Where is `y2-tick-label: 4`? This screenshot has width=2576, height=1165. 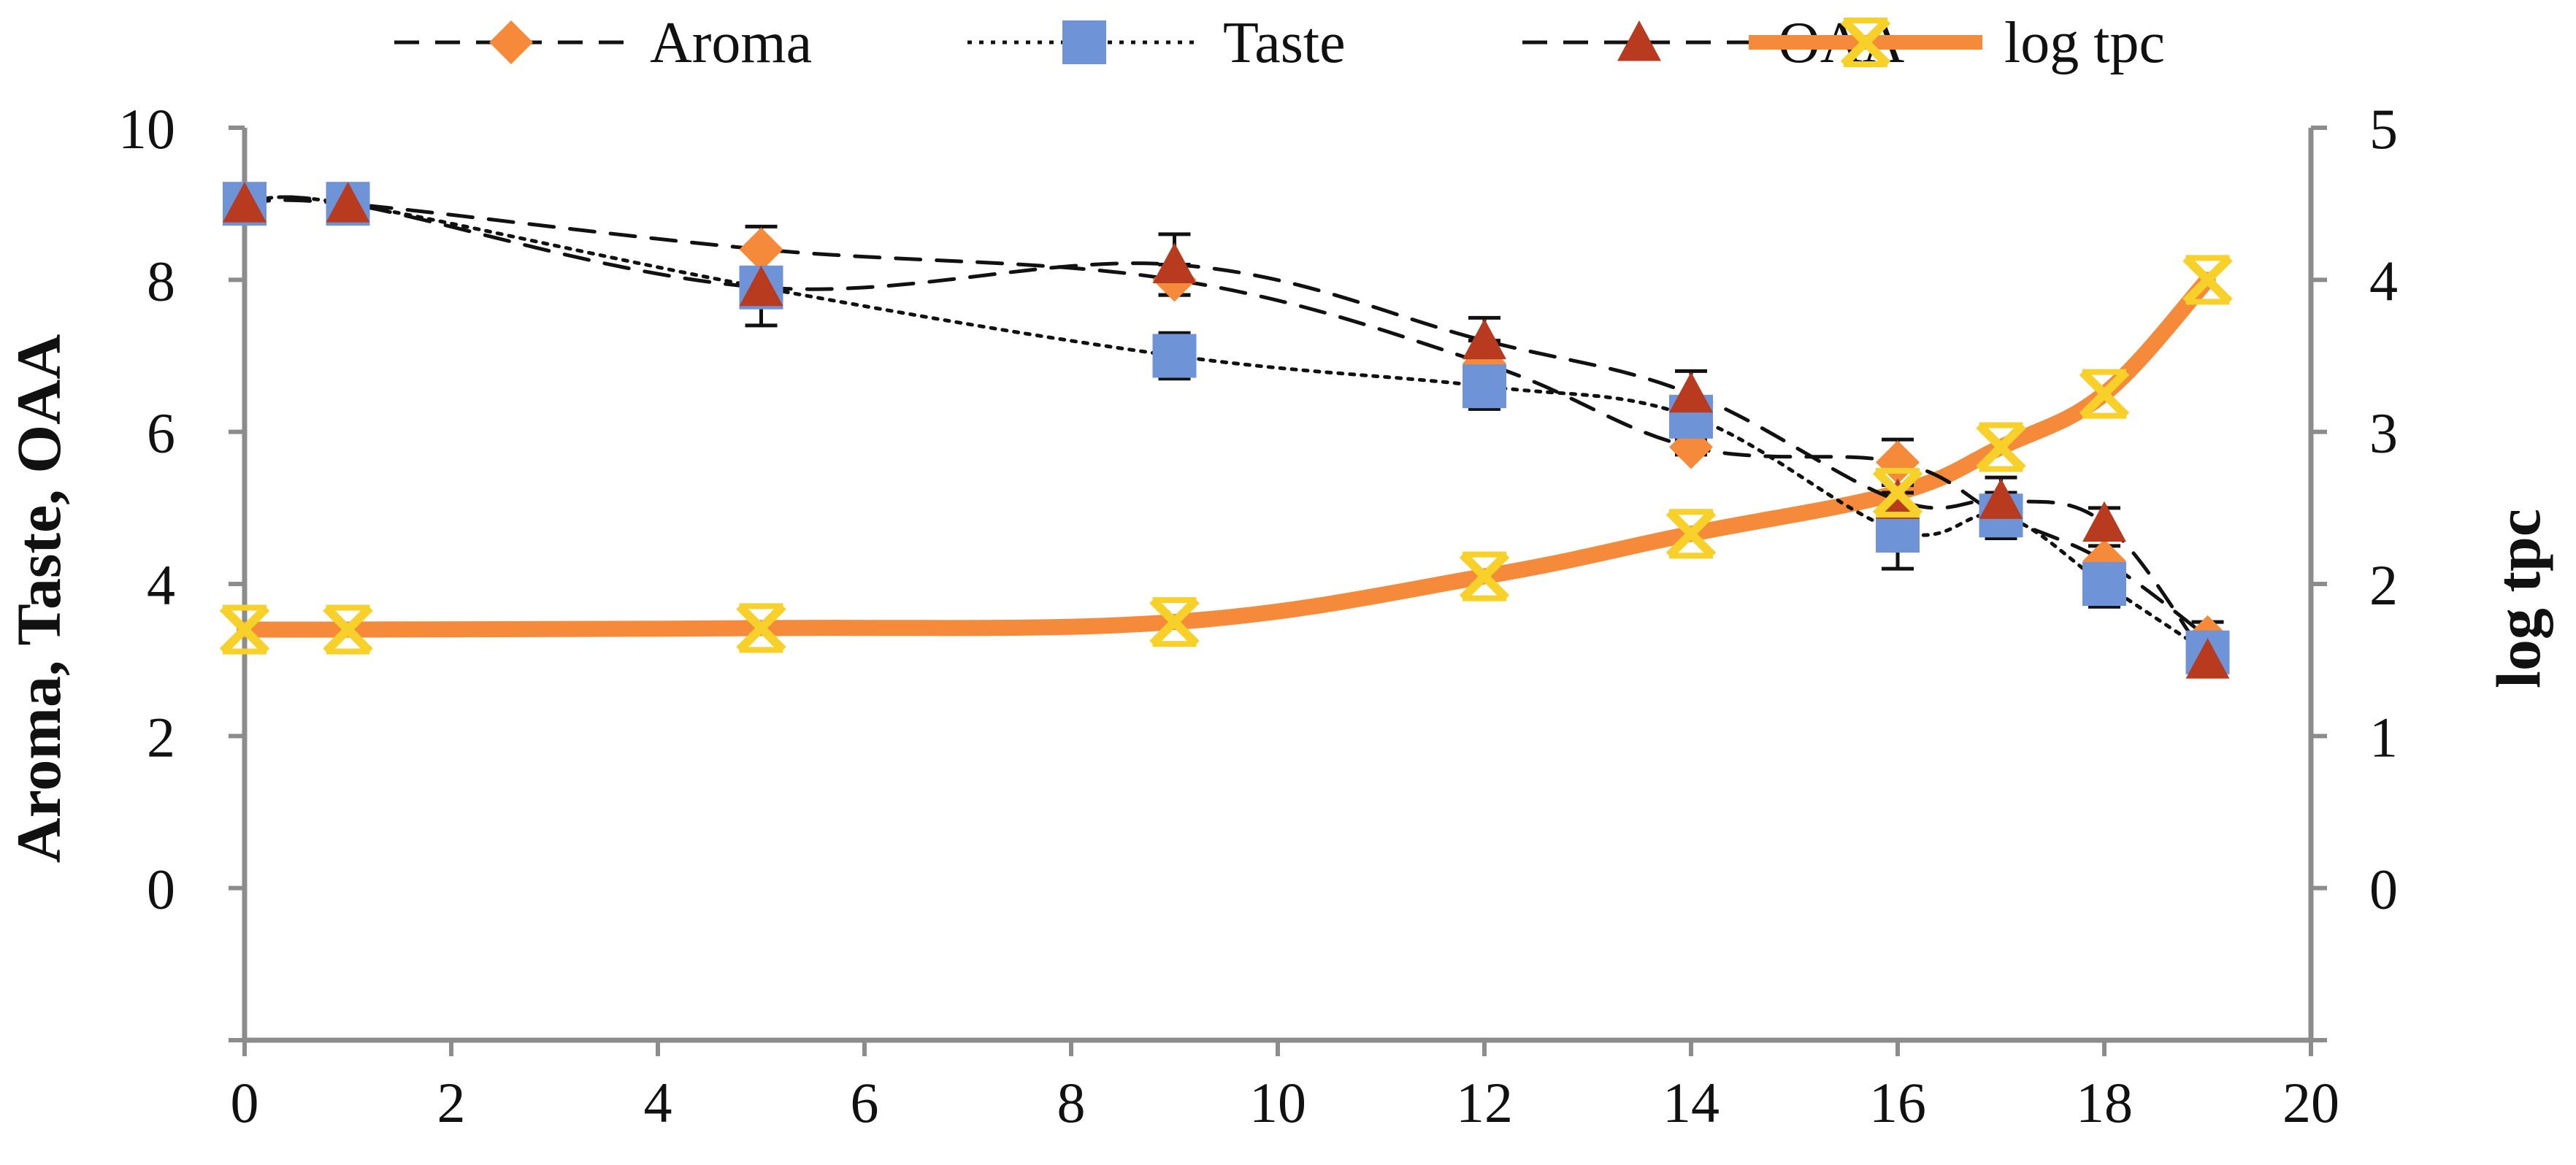 y2-tick-label: 4 is located at coordinates (2383, 280).